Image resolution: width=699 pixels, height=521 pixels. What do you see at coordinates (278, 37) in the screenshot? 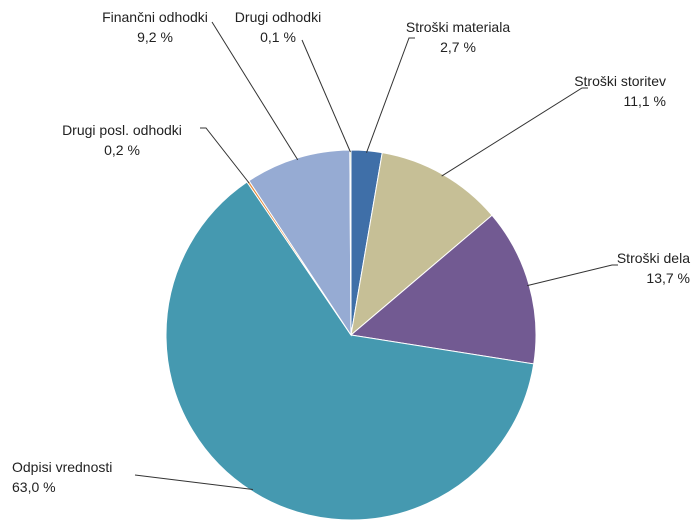
I see `label-drugi-odhodki-value: 0,1 %` at bounding box center [278, 37].